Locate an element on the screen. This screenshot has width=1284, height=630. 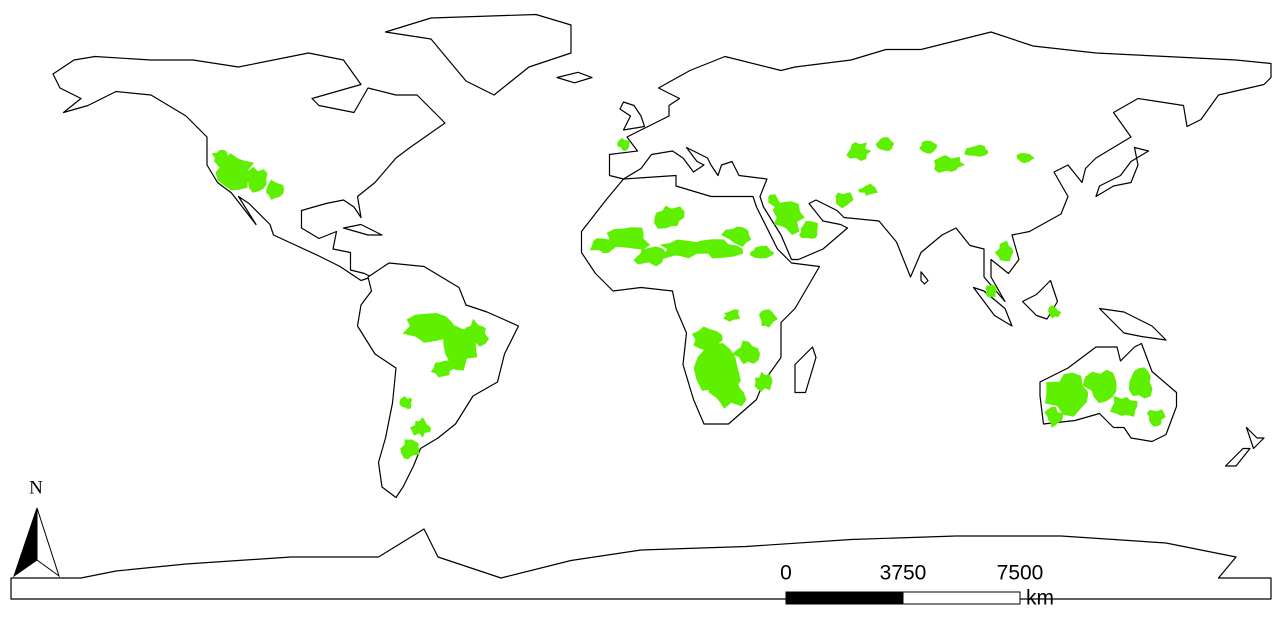
cuba is located at coordinates (362, 229).